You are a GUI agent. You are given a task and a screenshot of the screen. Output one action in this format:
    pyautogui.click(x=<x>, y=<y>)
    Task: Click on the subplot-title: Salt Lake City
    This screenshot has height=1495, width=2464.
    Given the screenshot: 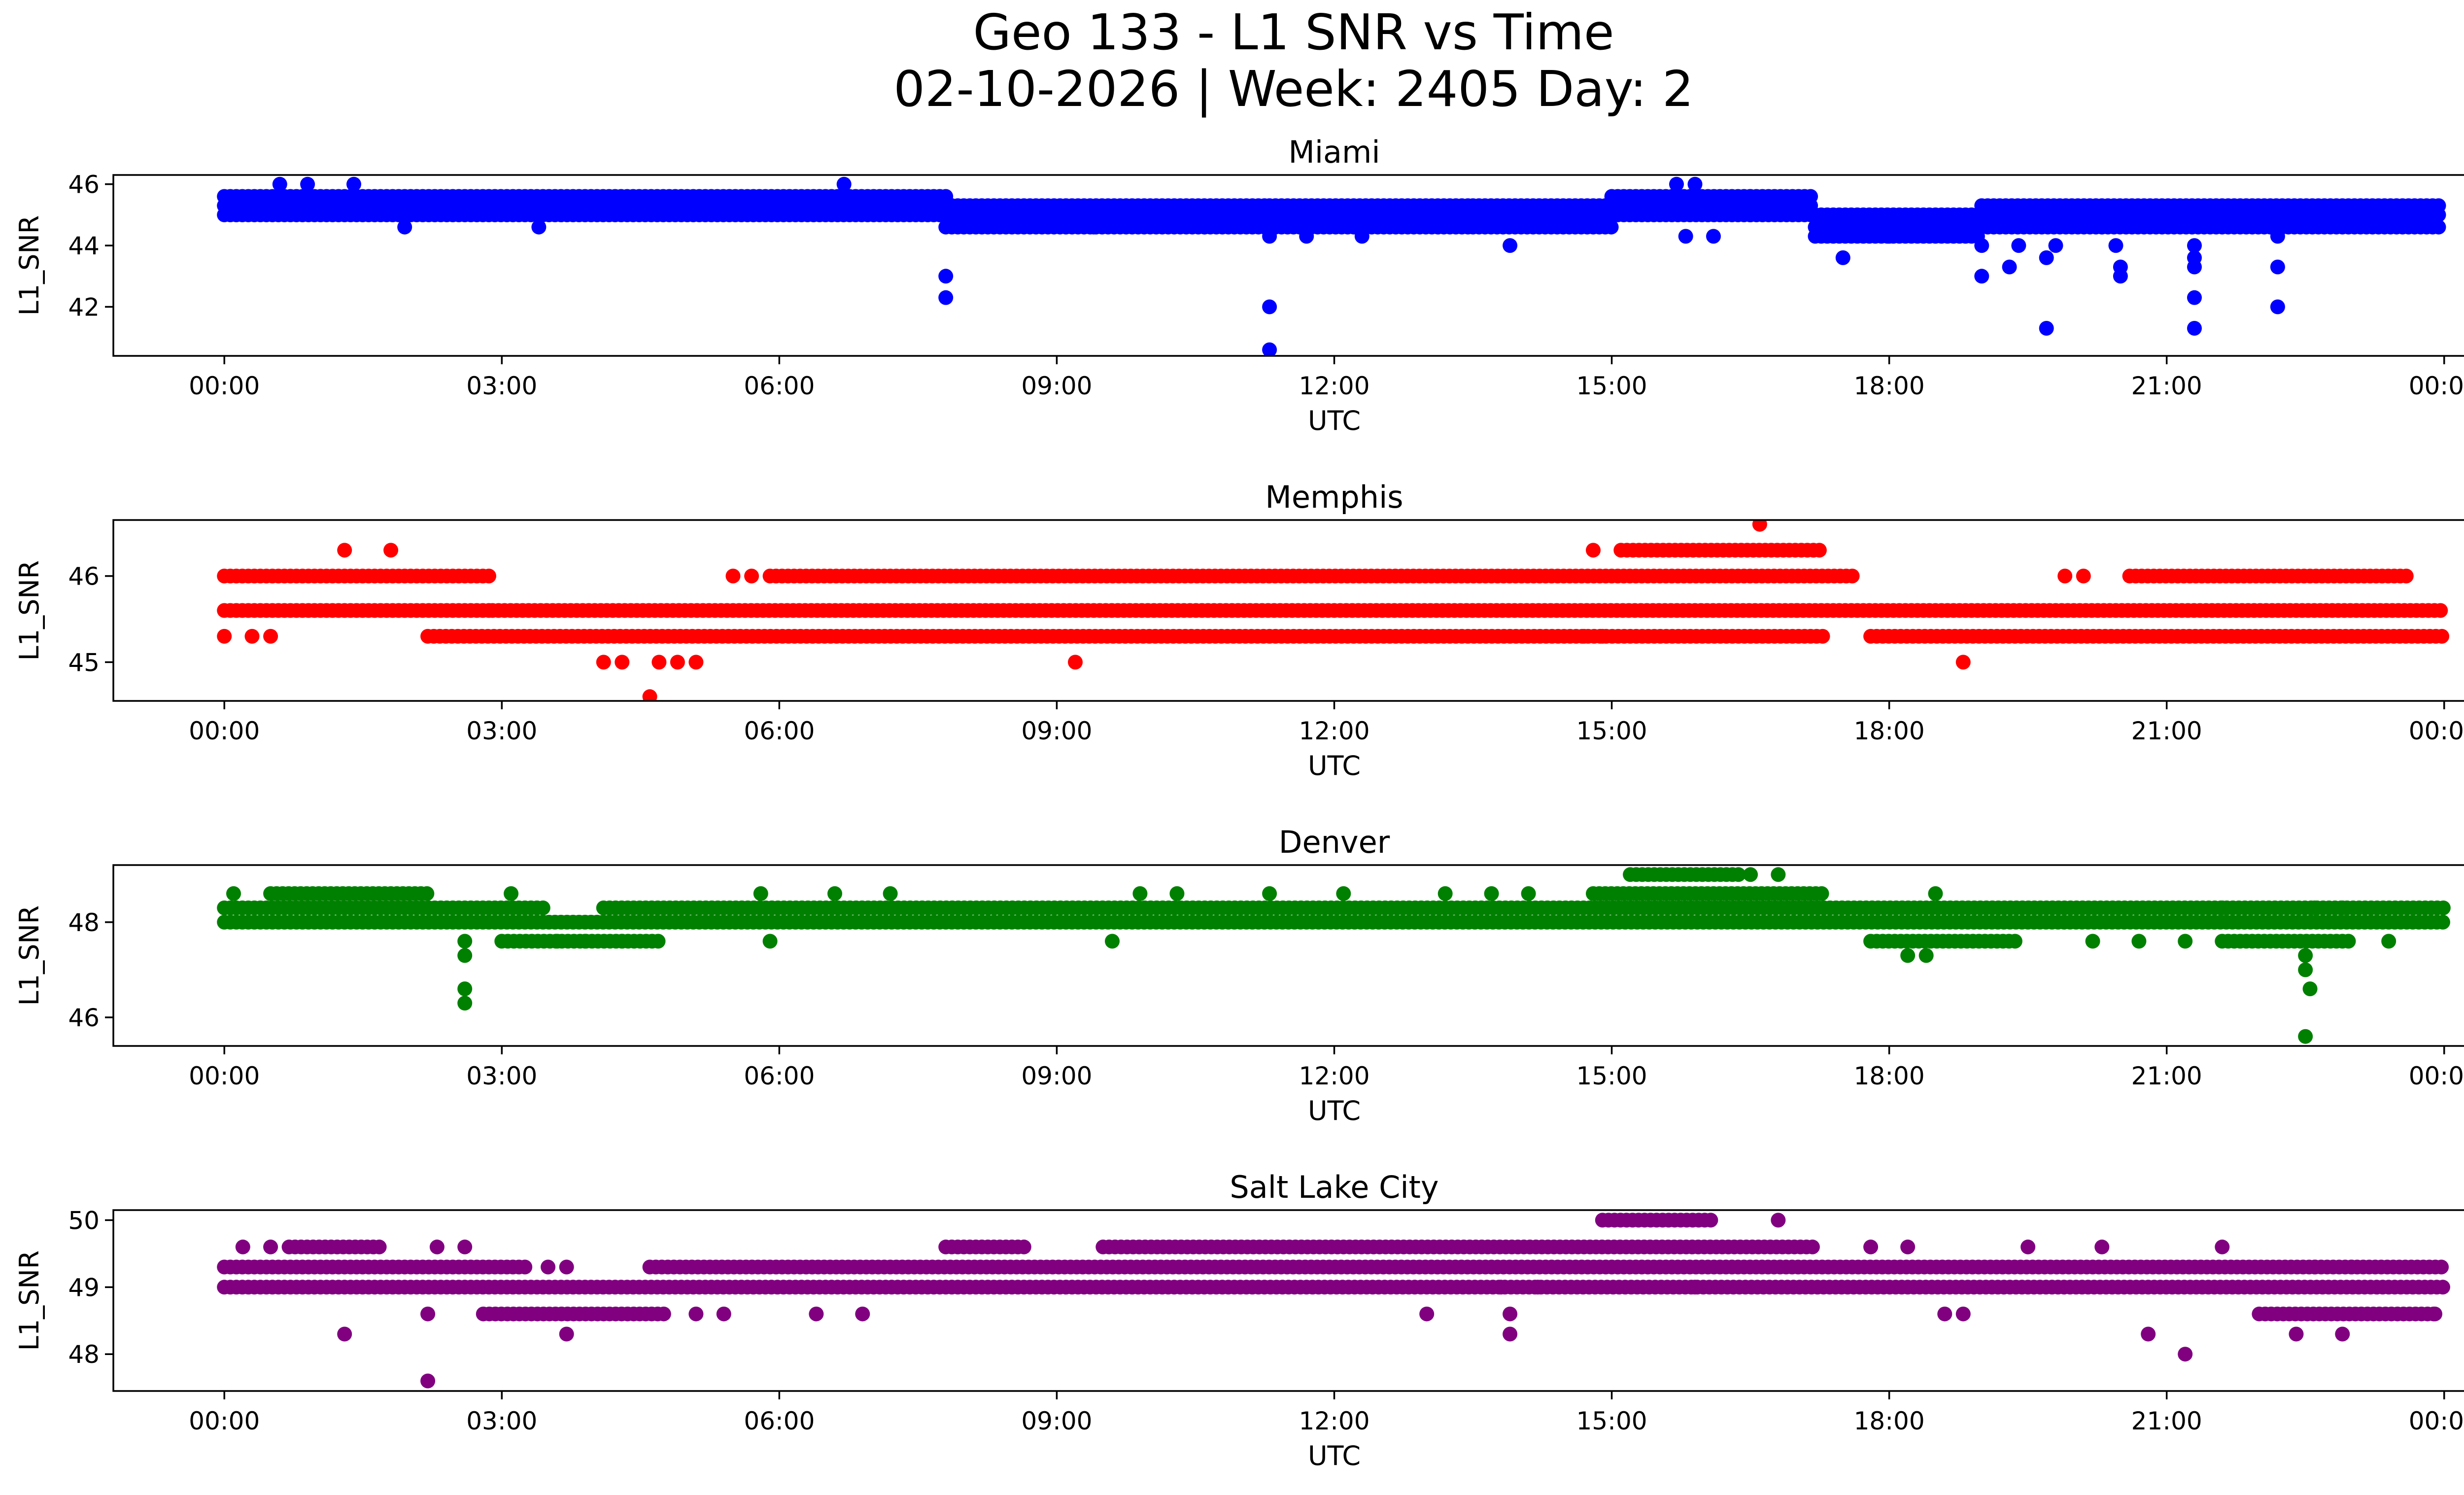 What is the action you would take?
    pyautogui.click(x=1334, y=1187)
    